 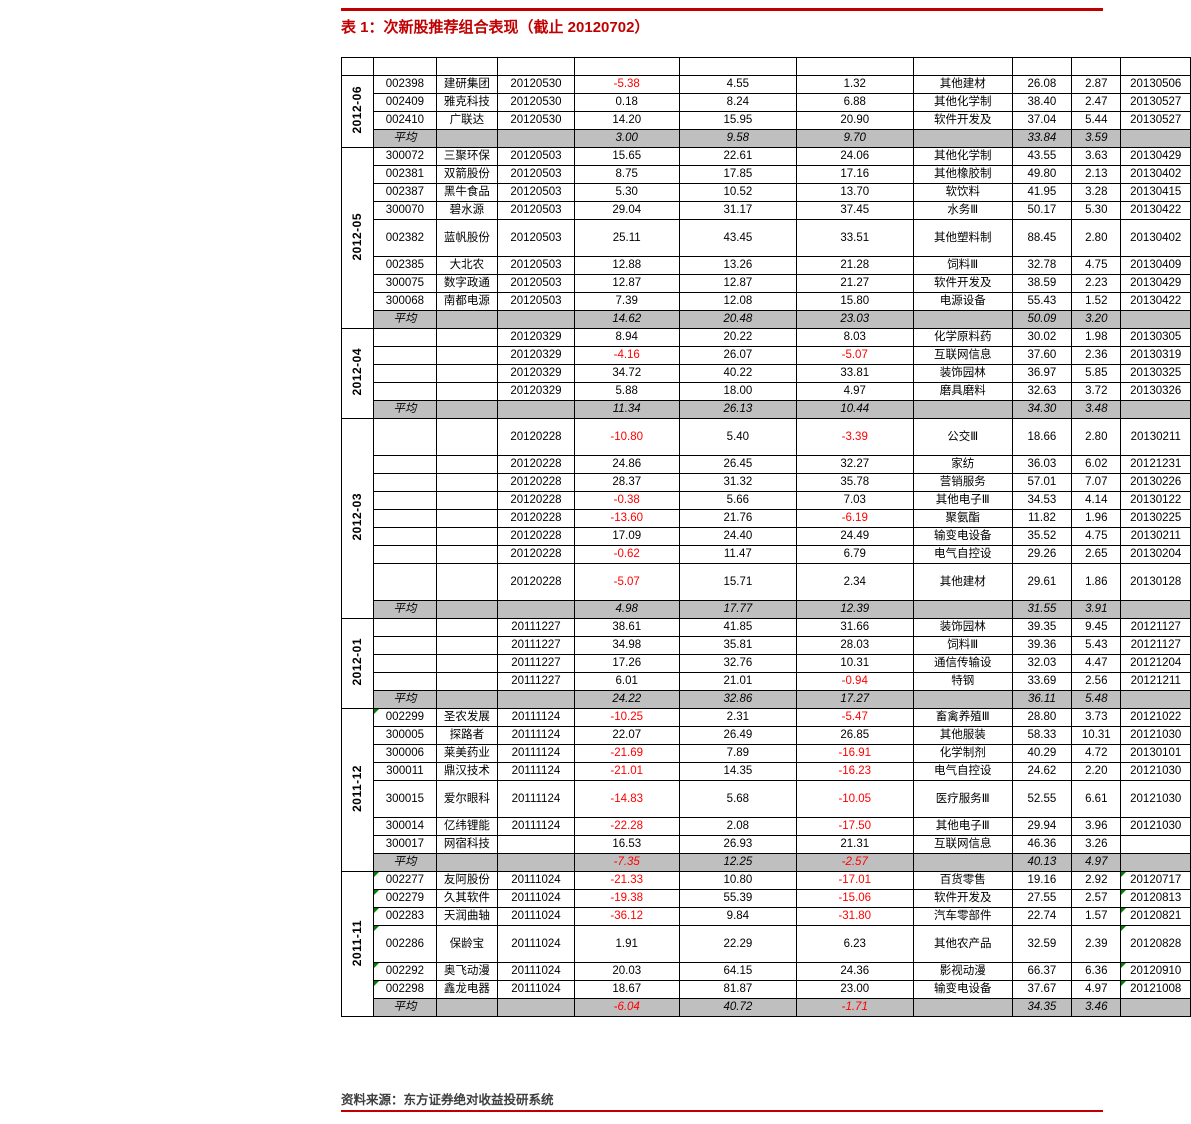 What do you see at coordinates (626, 192) in the screenshot?
I see `cell-change: 5.30` at bounding box center [626, 192].